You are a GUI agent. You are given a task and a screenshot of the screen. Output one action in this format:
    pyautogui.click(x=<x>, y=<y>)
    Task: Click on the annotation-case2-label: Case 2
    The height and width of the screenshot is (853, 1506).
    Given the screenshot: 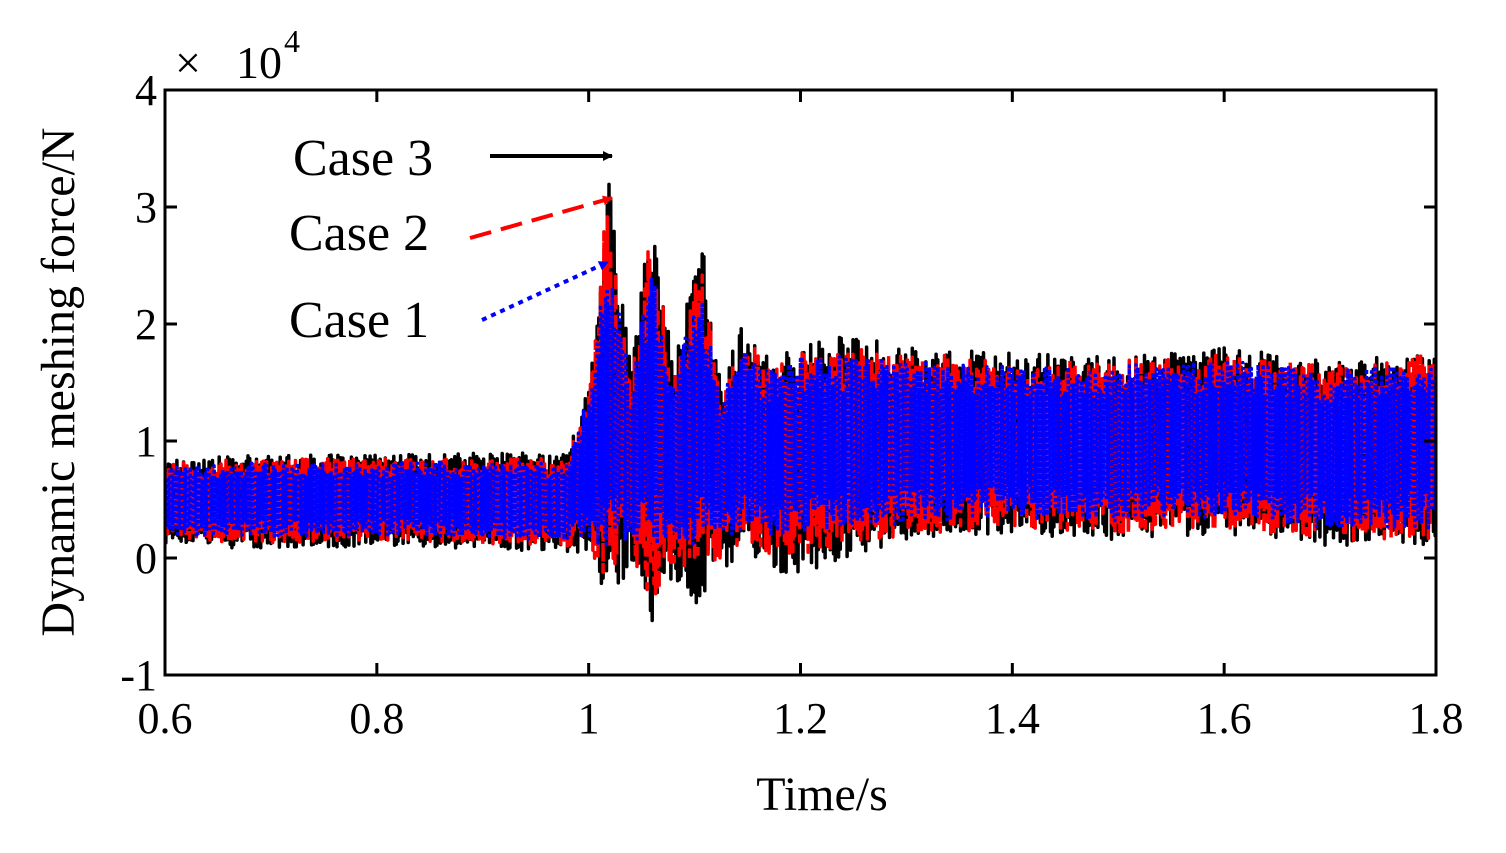 What is the action you would take?
    pyautogui.click(x=359, y=233)
    